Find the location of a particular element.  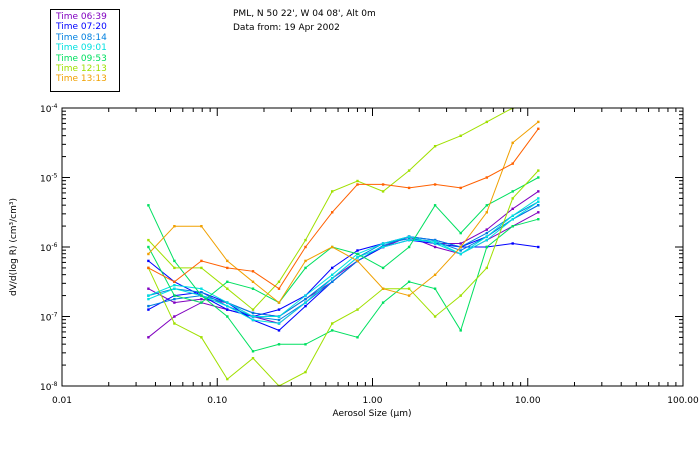

legend-entry: Time 09:01 is located at coordinates (81, 48).